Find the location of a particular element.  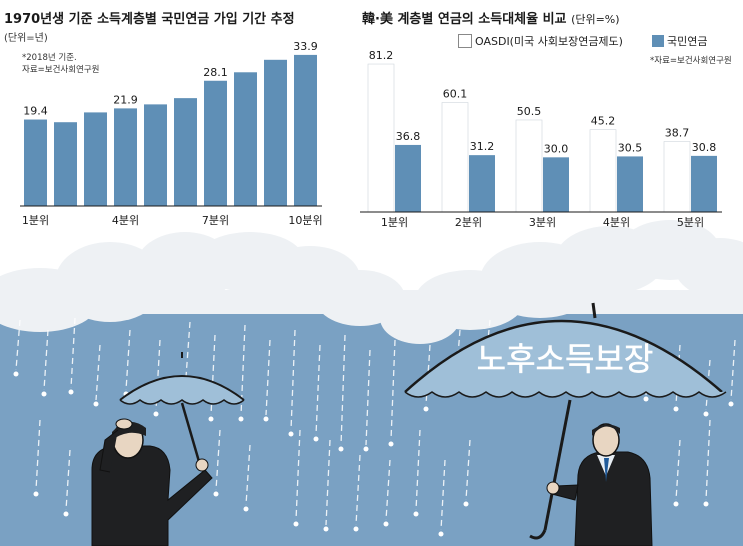

big-umbrella-canopy is located at coordinates (563, 356).